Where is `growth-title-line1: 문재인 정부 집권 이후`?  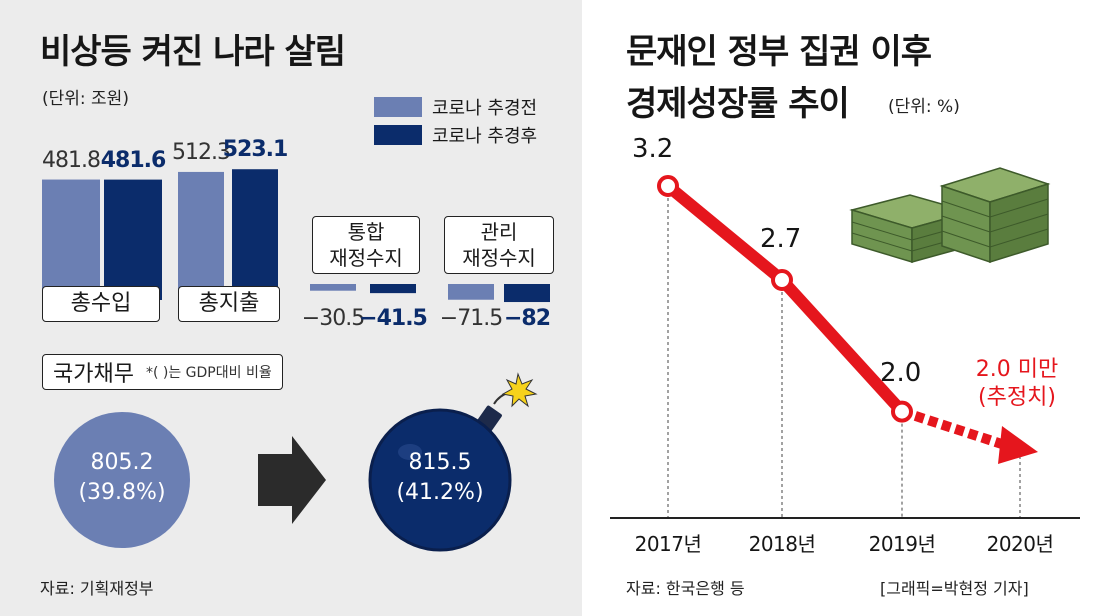
growth-title-line1: 문재인 정부 집권 이후 is located at coordinates (779, 52).